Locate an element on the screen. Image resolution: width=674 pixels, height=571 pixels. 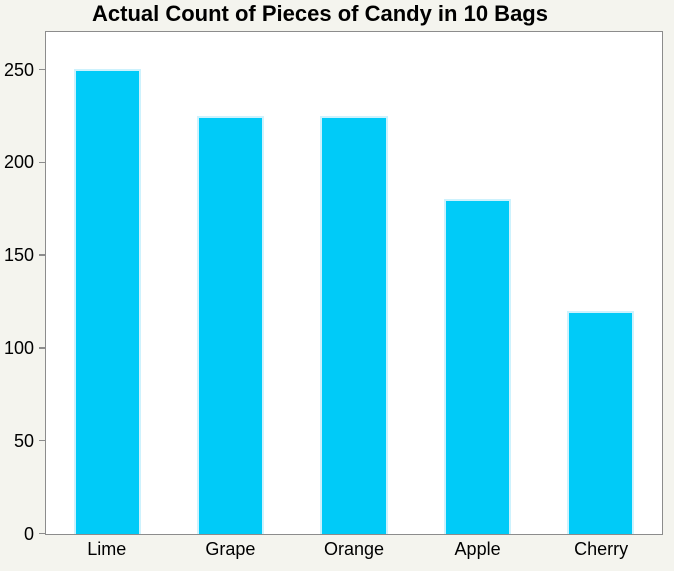
y-axis: 0 50 100 150 200 250 is located at coordinates (22, 288).